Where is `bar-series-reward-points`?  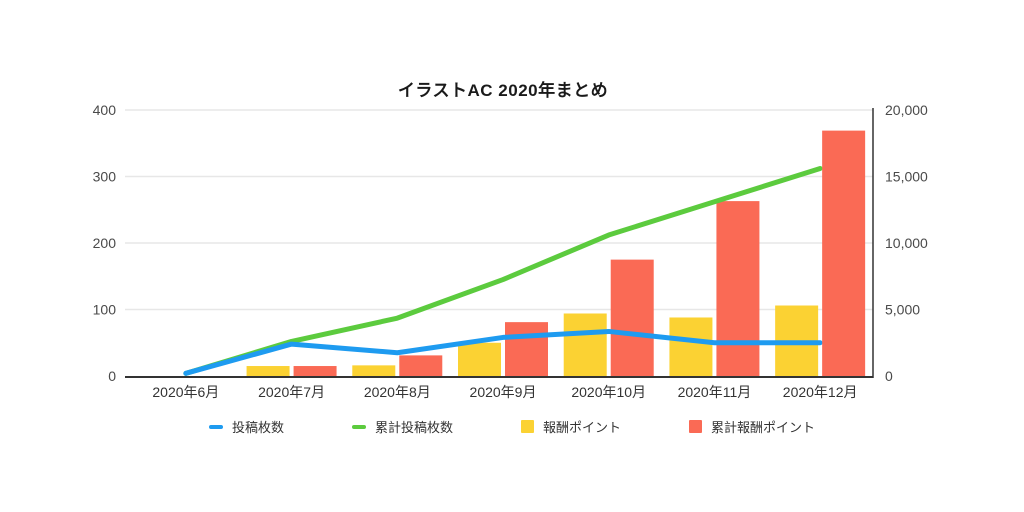 bar-series-reward-points is located at coordinates (532, 340).